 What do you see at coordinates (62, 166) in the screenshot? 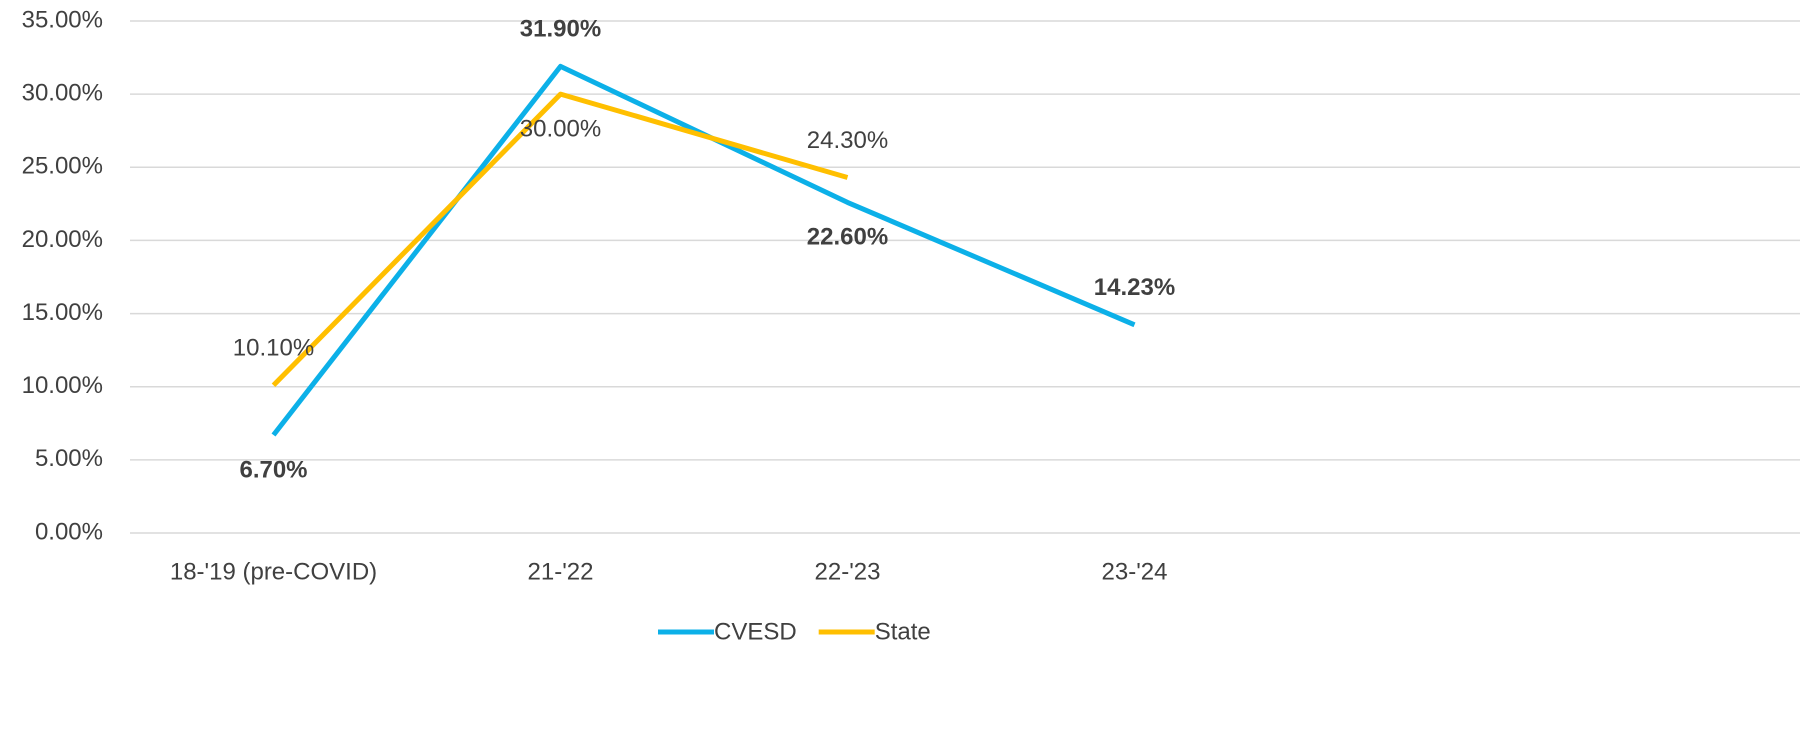
I see `y-tick-label: 25.00%` at bounding box center [62, 166].